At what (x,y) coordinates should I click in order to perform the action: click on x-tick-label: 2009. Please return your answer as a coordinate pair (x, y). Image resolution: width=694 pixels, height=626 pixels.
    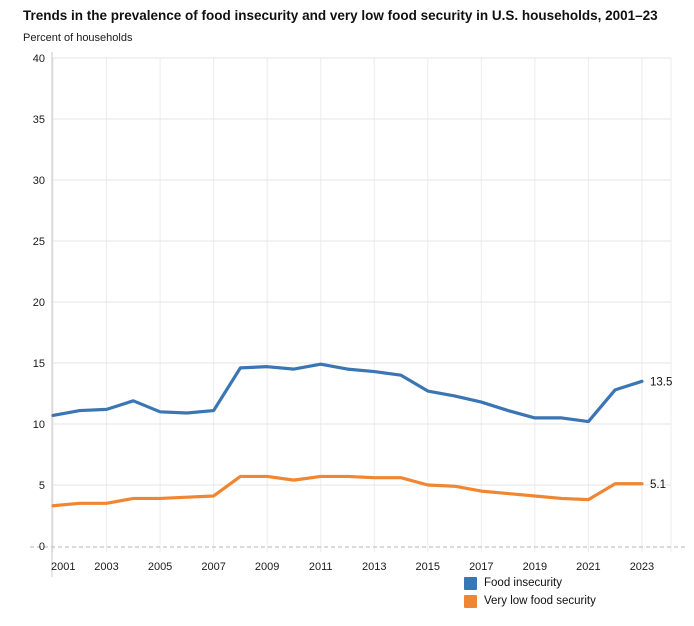
    Looking at the image, I should click on (267, 567).